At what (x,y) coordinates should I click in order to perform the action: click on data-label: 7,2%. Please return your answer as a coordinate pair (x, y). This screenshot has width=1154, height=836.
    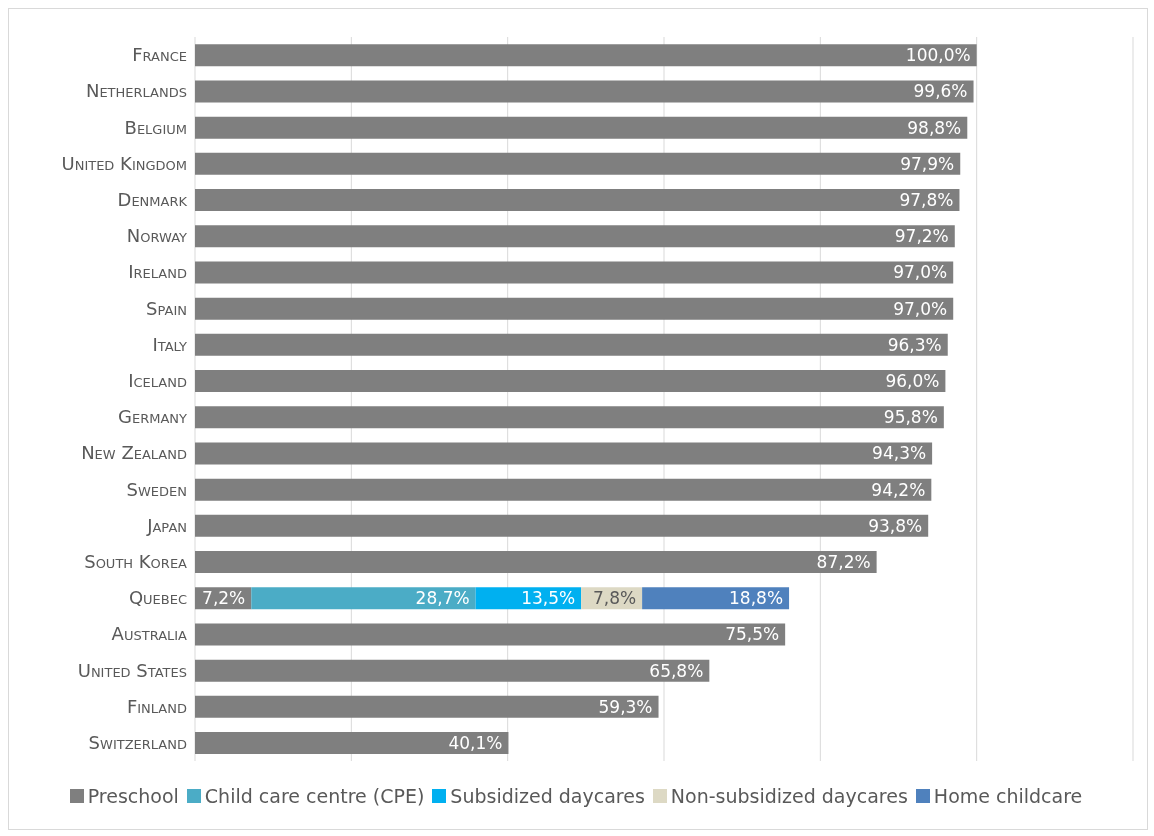
    Looking at the image, I should click on (224, 598).